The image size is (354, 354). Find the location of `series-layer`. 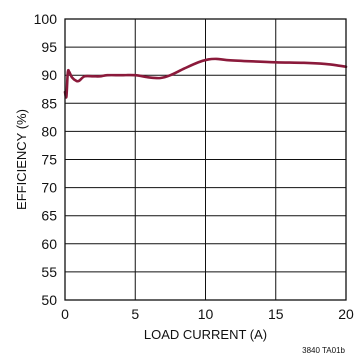

series-layer is located at coordinates (205, 78).